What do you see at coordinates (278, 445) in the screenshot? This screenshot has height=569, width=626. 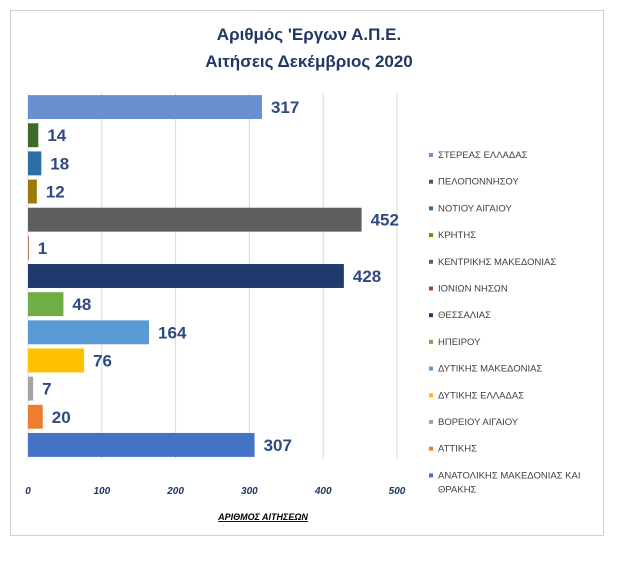 I see `data-label-12: 307` at bounding box center [278, 445].